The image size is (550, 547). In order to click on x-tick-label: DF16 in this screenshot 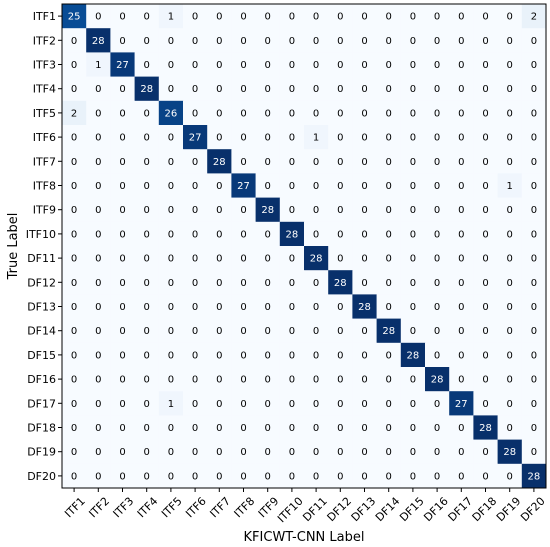, I will do `click(436, 510)`.